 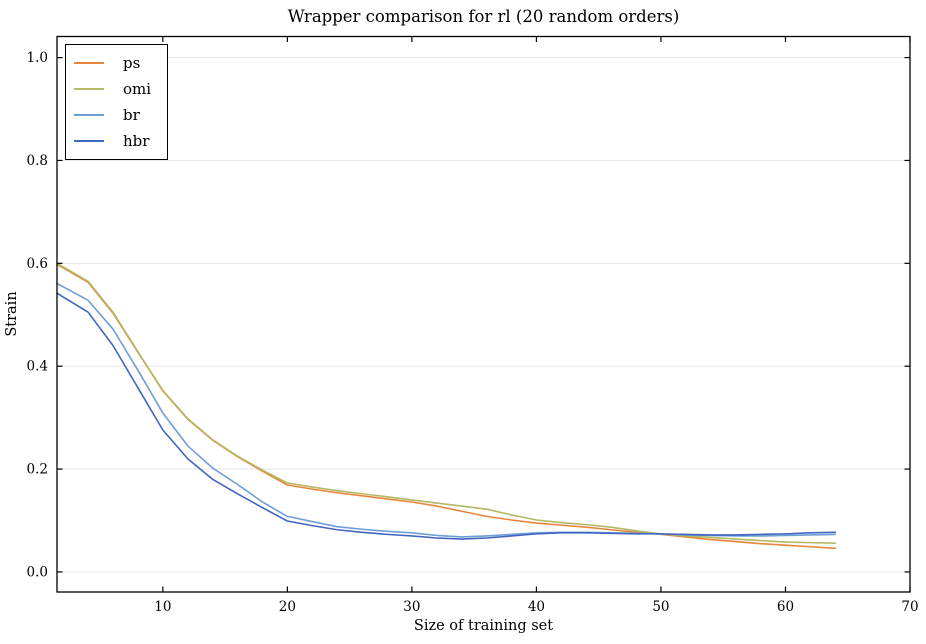 I want to click on x-tick-label: 10, so click(x=162, y=607).